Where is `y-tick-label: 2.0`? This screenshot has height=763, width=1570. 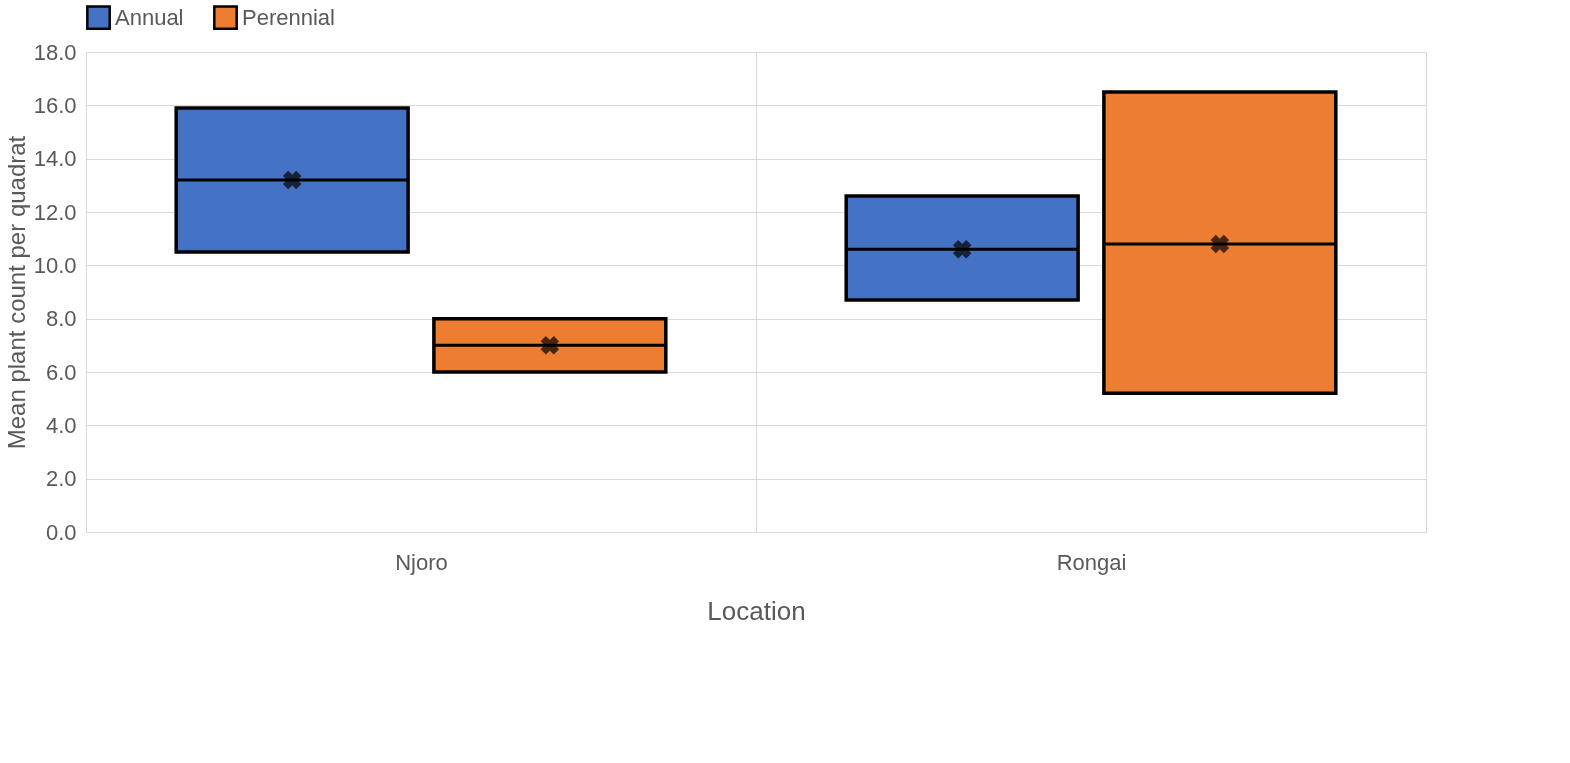 y-tick-label: 2.0 is located at coordinates (61, 479).